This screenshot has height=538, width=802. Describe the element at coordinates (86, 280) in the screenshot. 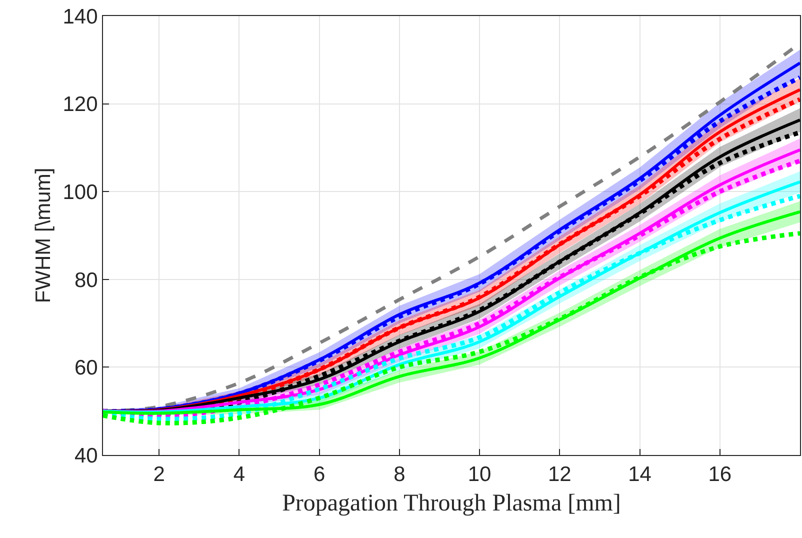

I see `y-tick-label: 80` at that location.